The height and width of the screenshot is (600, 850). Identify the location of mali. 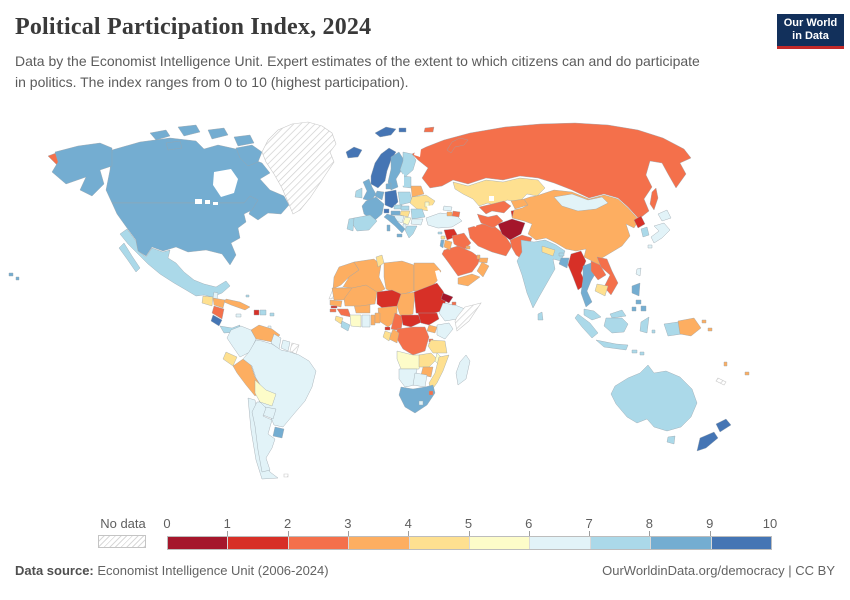
(360, 295).